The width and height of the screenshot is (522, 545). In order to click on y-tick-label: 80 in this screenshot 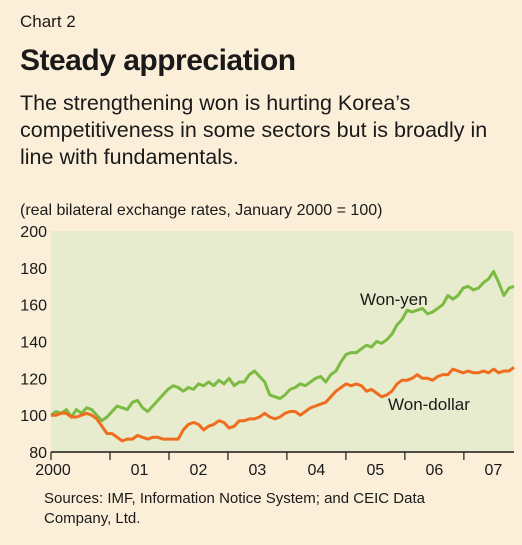, I will do `click(38, 453)`.